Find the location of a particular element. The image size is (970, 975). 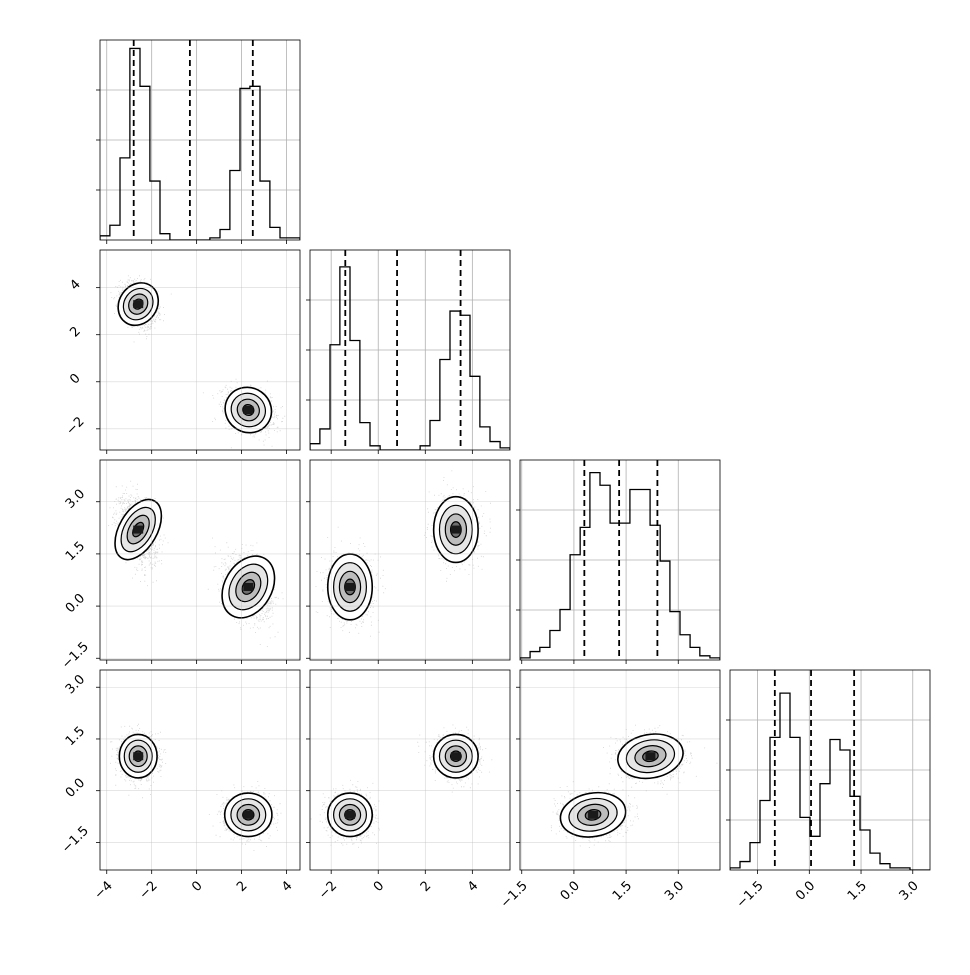

panel-3-1: −2 0 2 4 is located at coordinates (408, 786).